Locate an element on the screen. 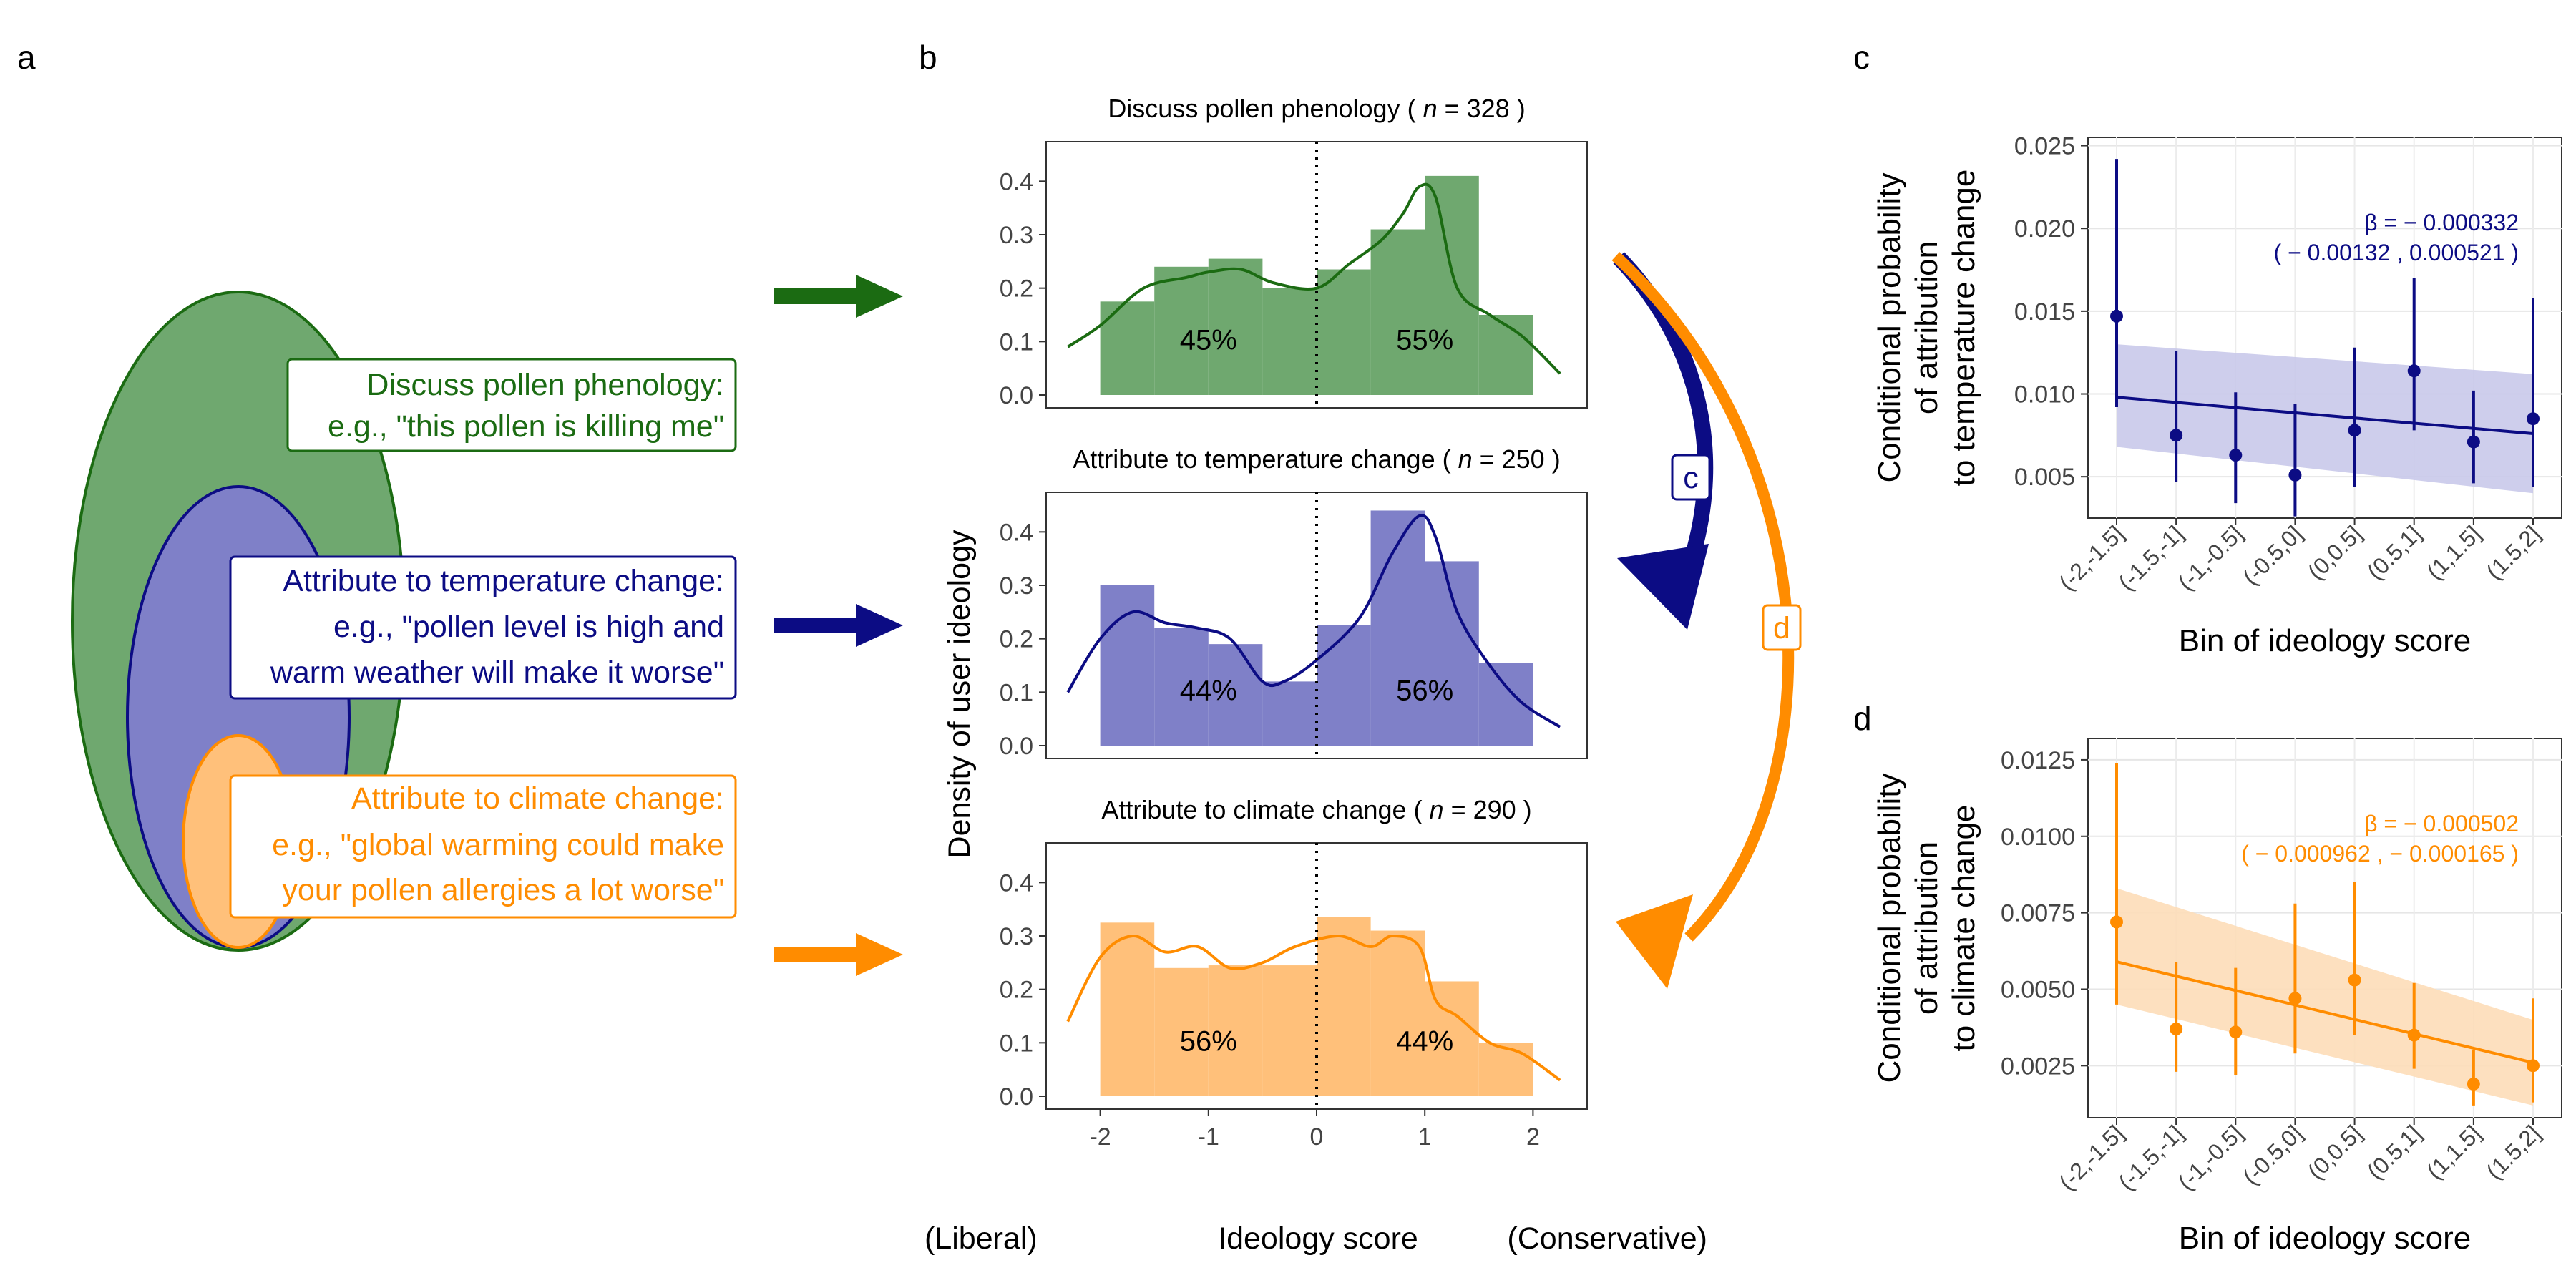  arrow-a-to-b-blue-head is located at coordinates (879, 625).